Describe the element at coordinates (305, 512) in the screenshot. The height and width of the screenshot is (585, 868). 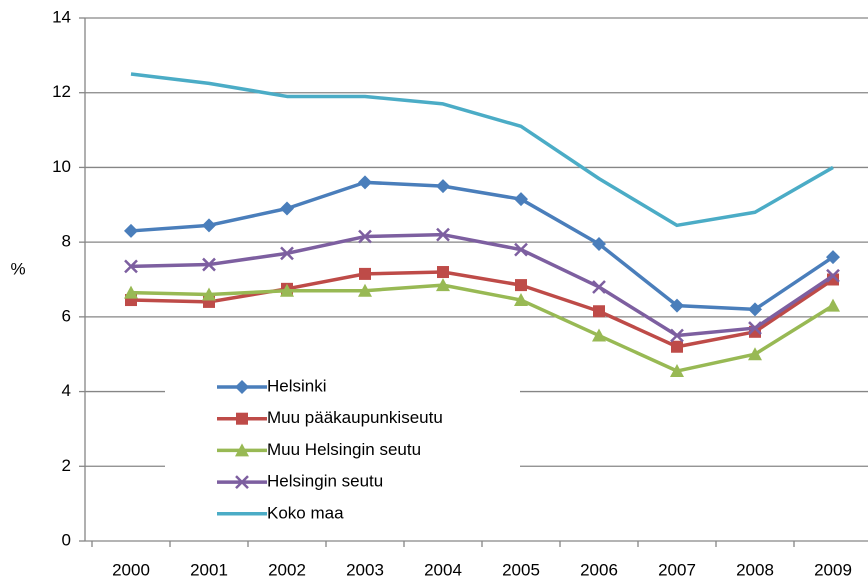
I see `legend-label: Koko maa` at that location.